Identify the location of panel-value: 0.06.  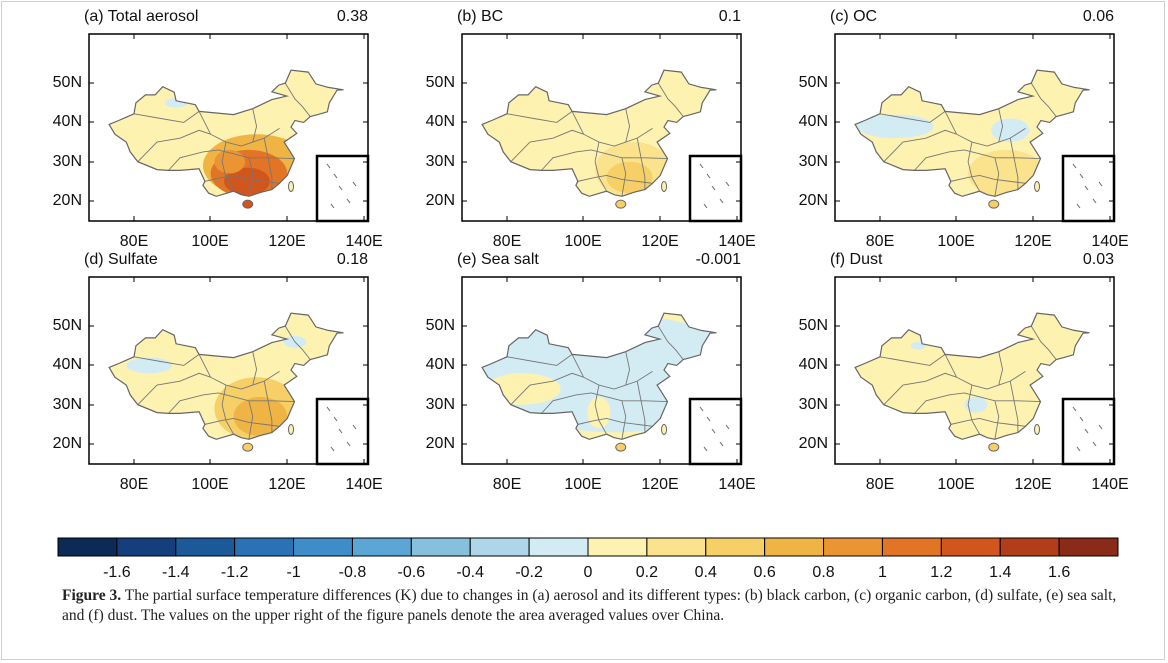
(1098, 16).